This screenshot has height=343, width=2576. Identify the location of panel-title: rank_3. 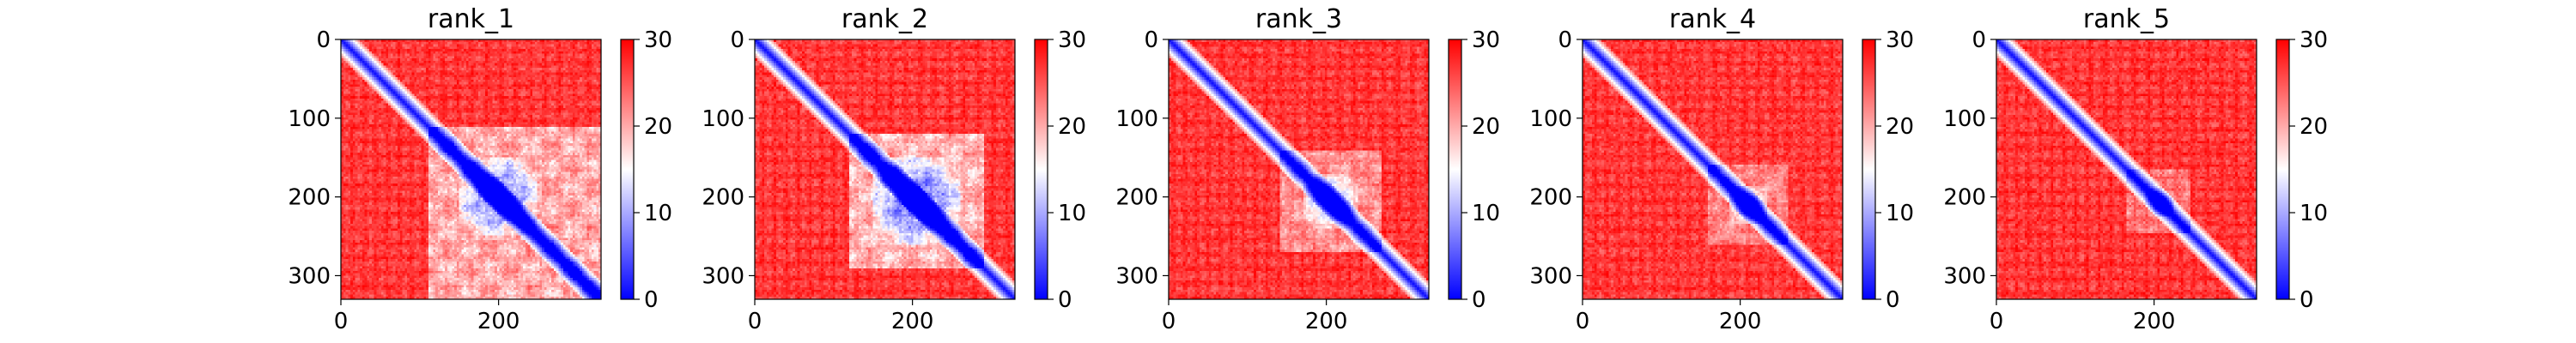
(1298, 19).